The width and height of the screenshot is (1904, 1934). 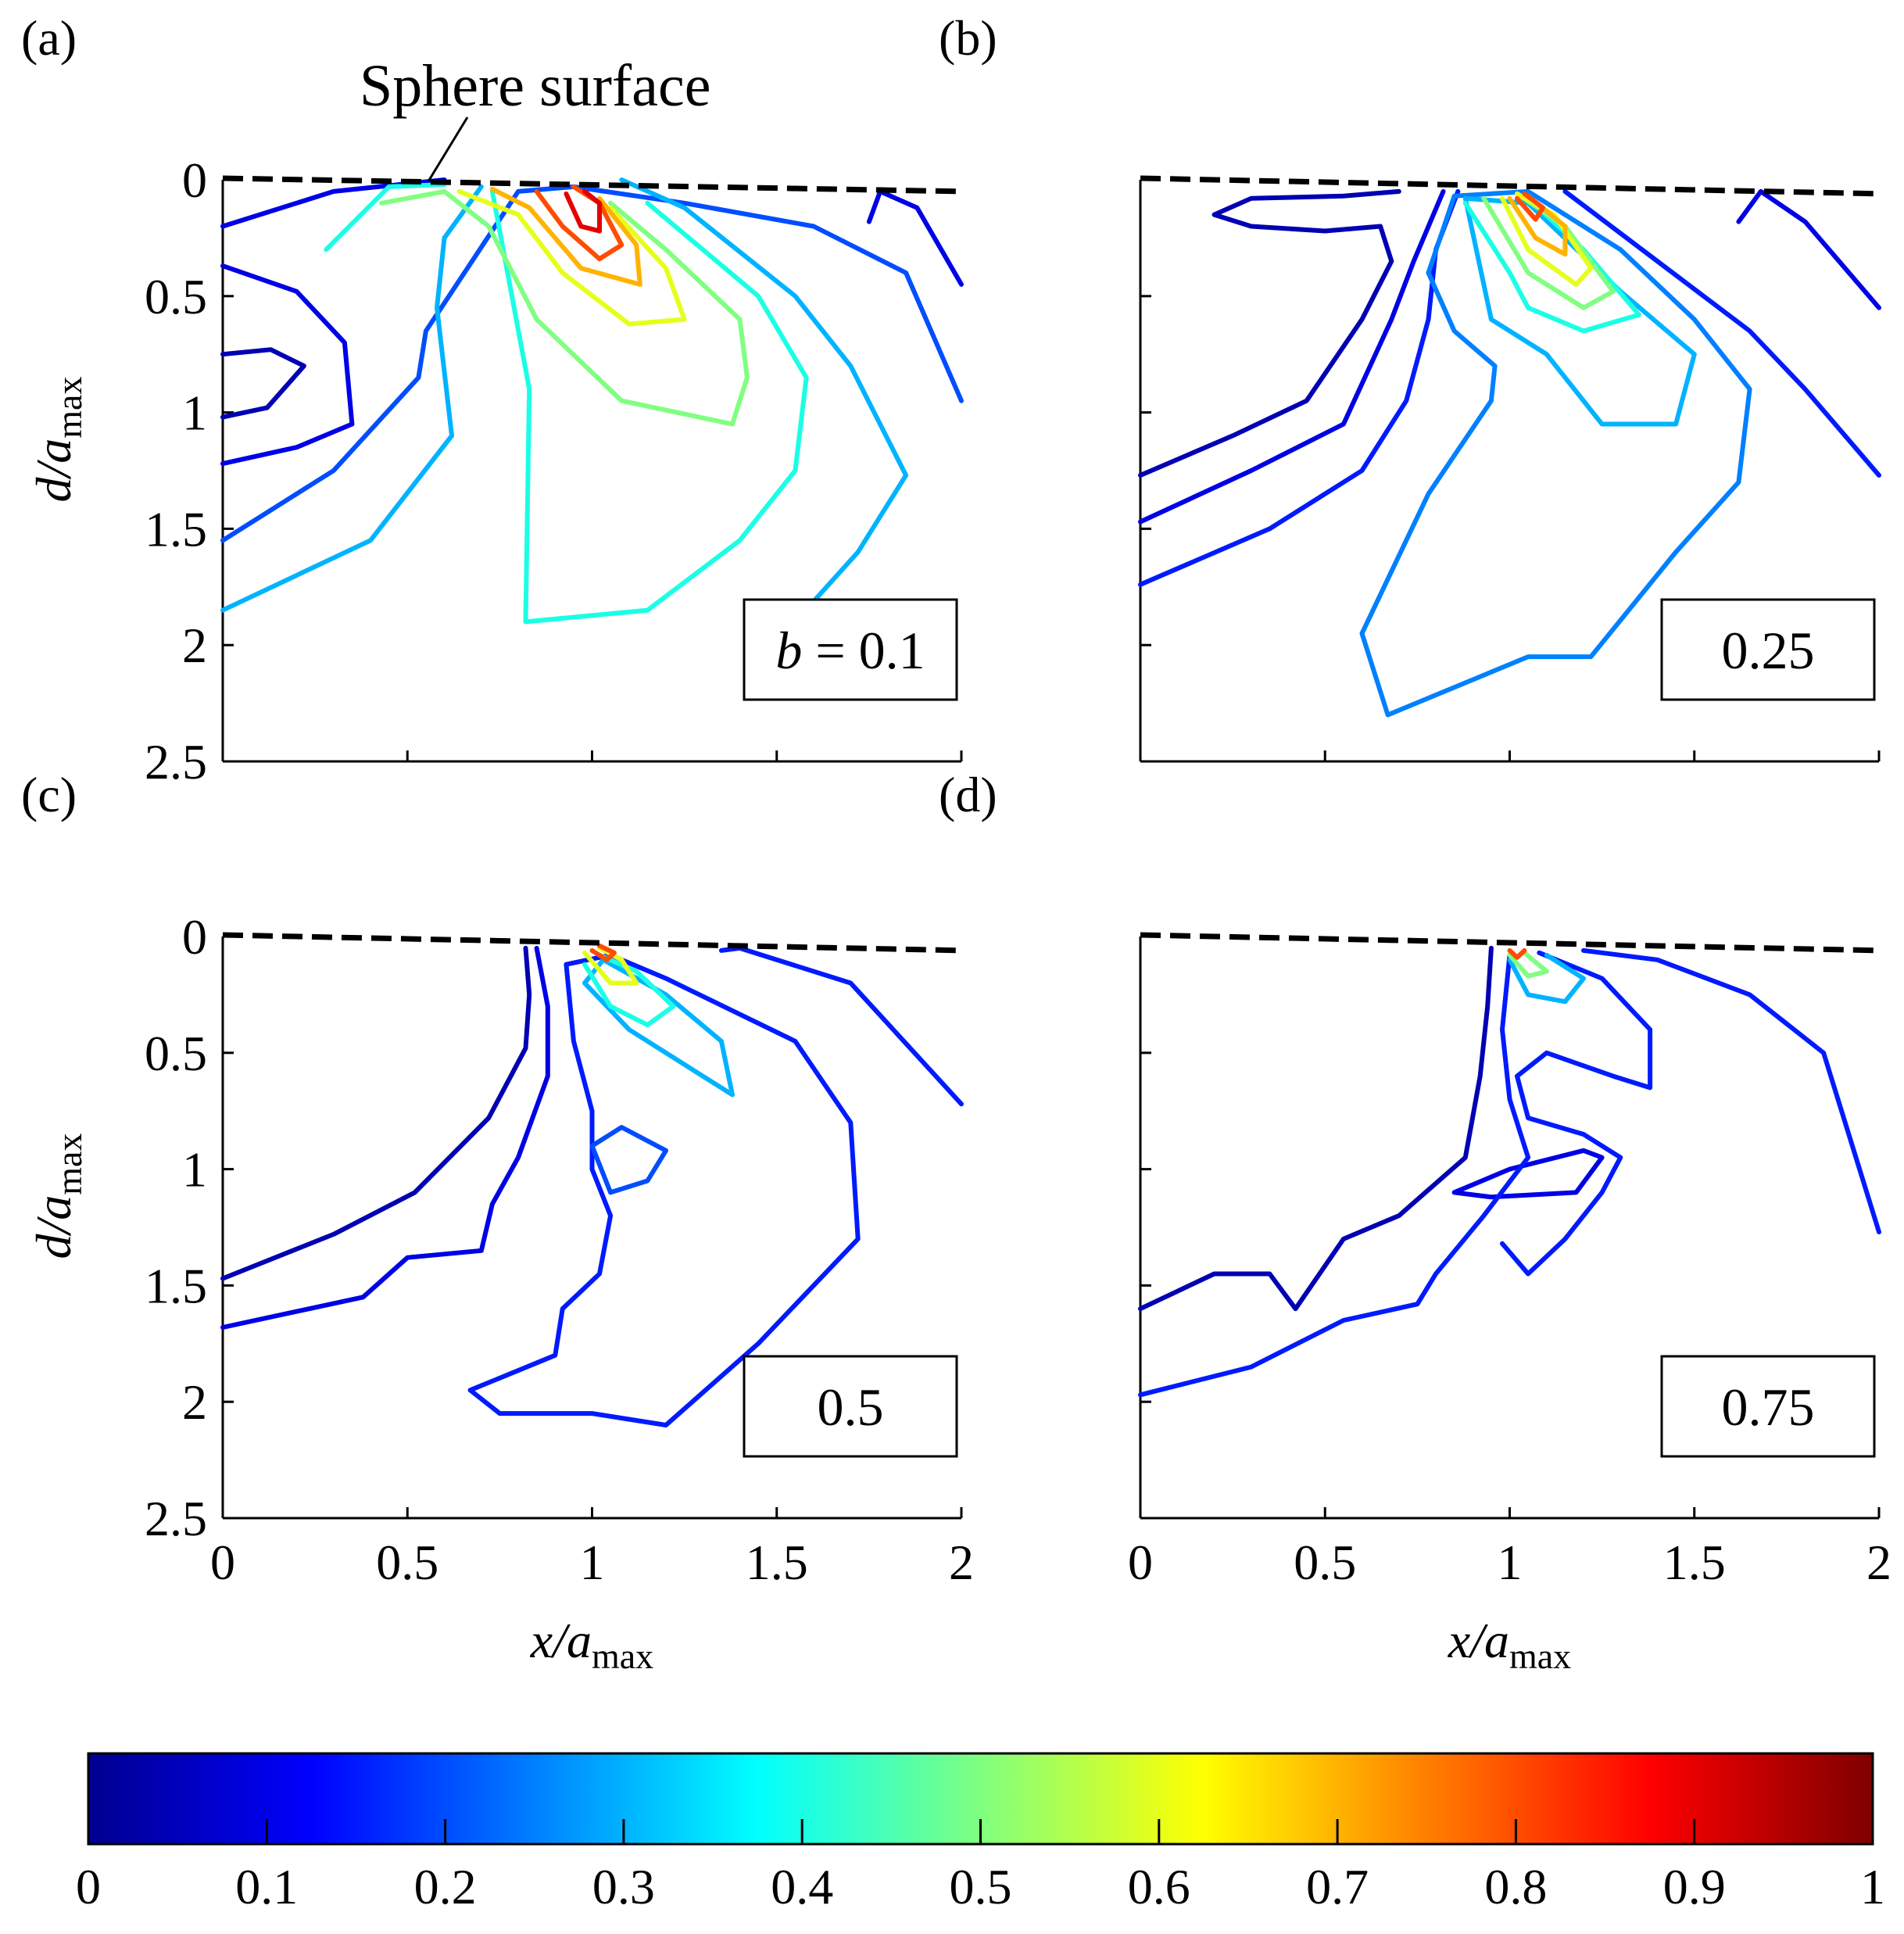 I want to click on panel-label: (c), so click(x=49, y=794).